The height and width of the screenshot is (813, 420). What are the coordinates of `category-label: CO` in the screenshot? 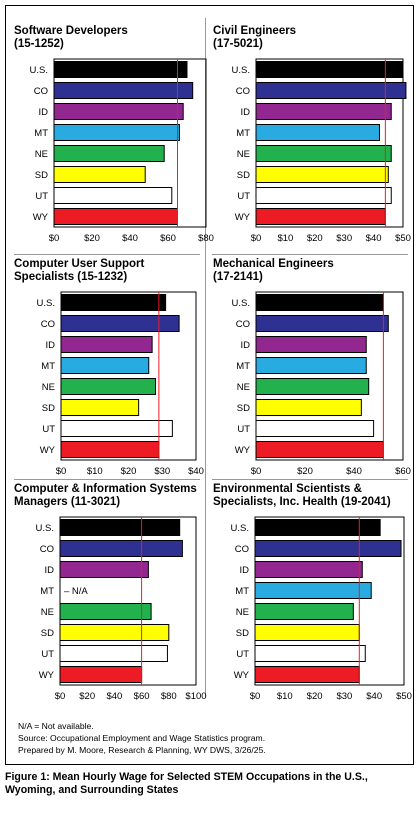 It's located at (41, 91).